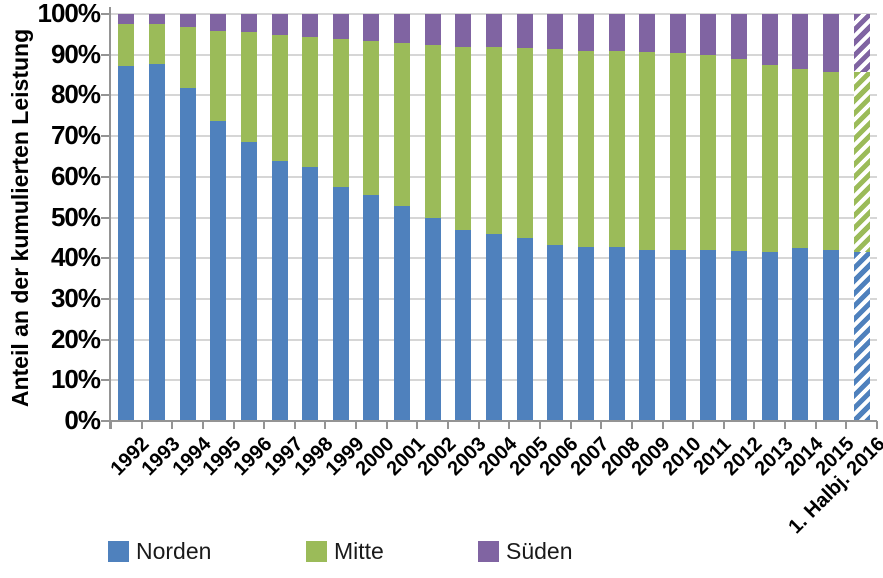  I want to click on bar-segment-süden-18, so click(677, 34).